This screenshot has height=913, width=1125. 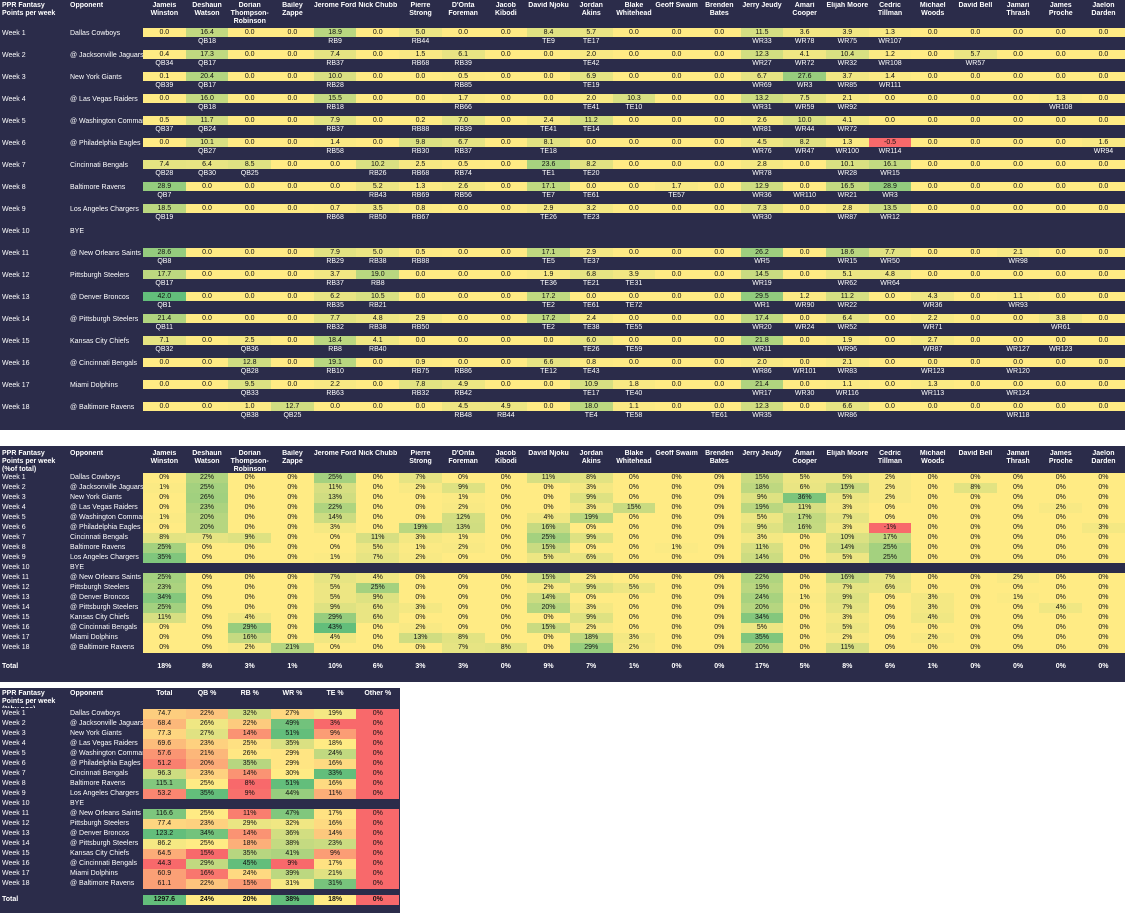 I want to click on points-value: 11.2, so click(x=591, y=120).